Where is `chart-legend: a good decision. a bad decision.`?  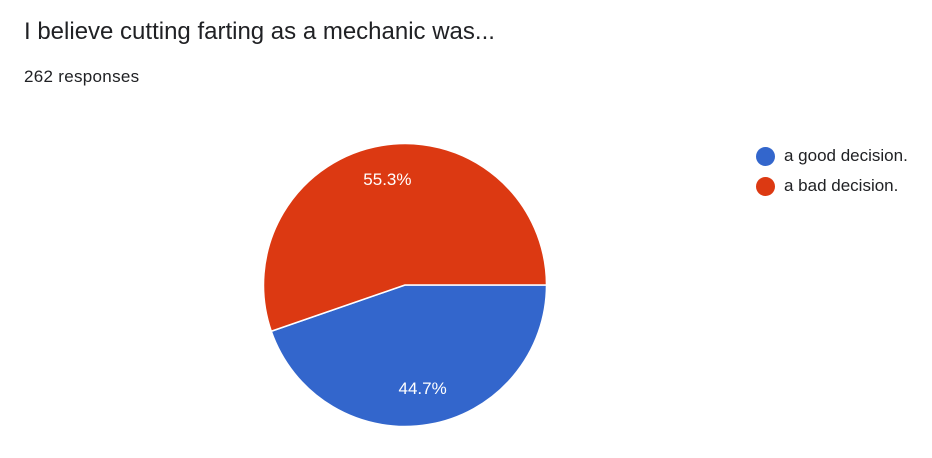 chart-legend: a good decision. a bad decision. is located at coordinates (832, 171).